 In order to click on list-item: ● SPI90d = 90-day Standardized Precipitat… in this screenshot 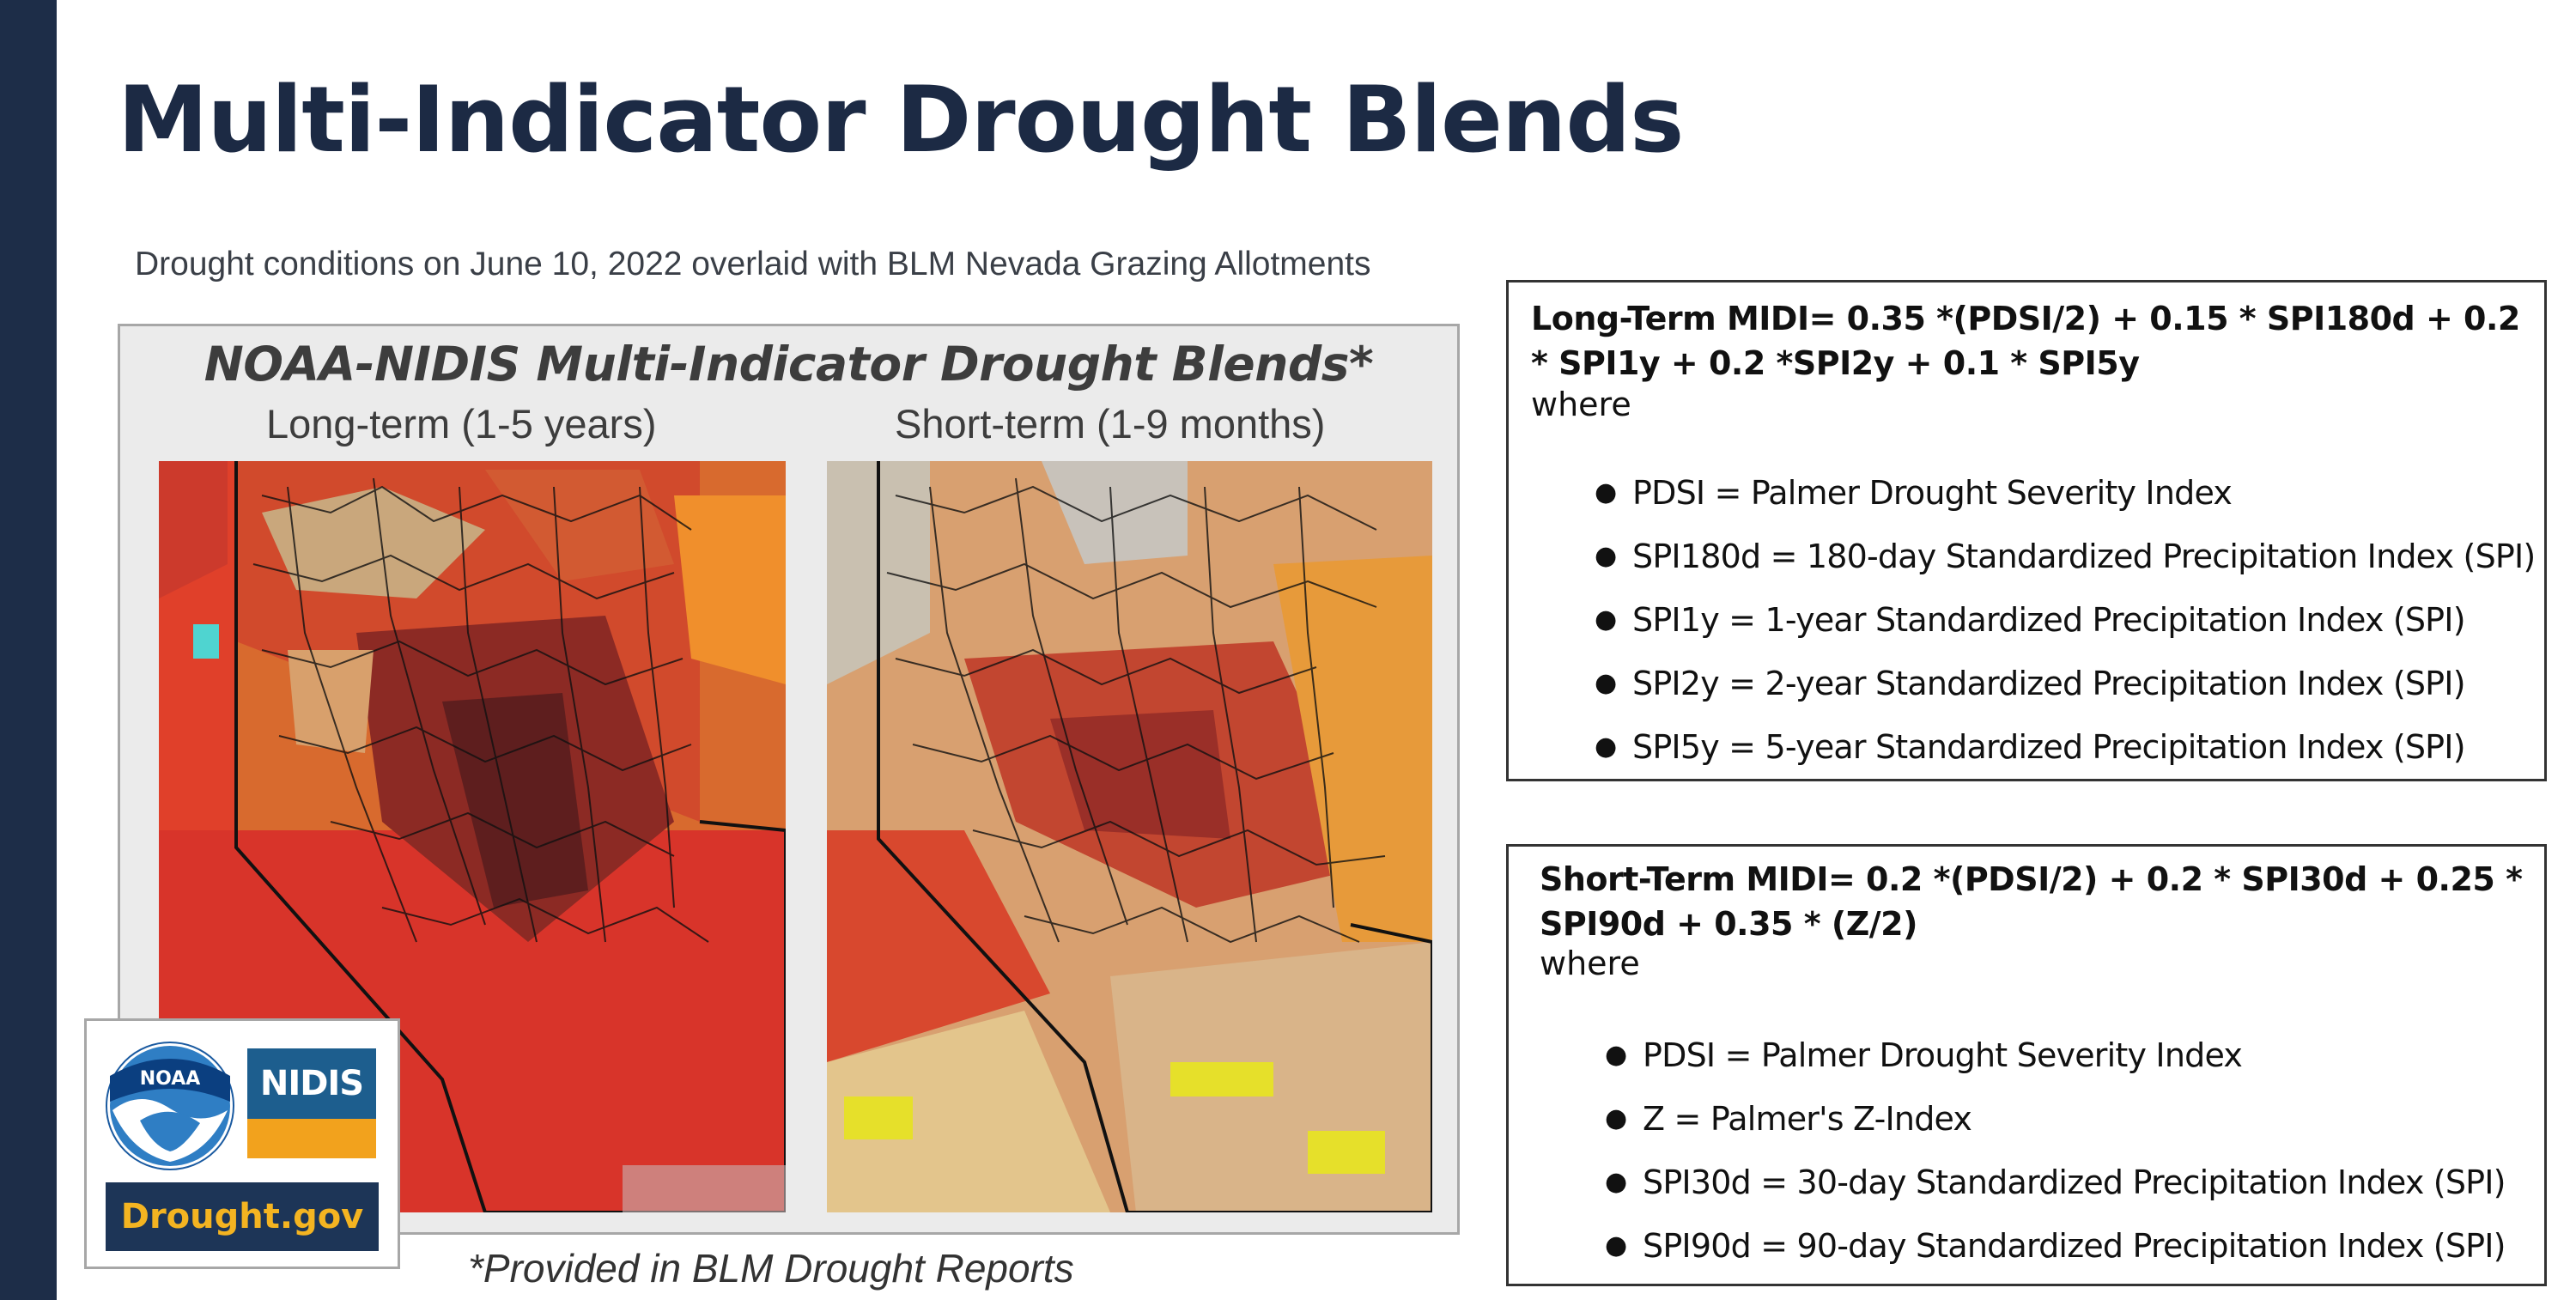, I will do `click(2055, 1246)`.